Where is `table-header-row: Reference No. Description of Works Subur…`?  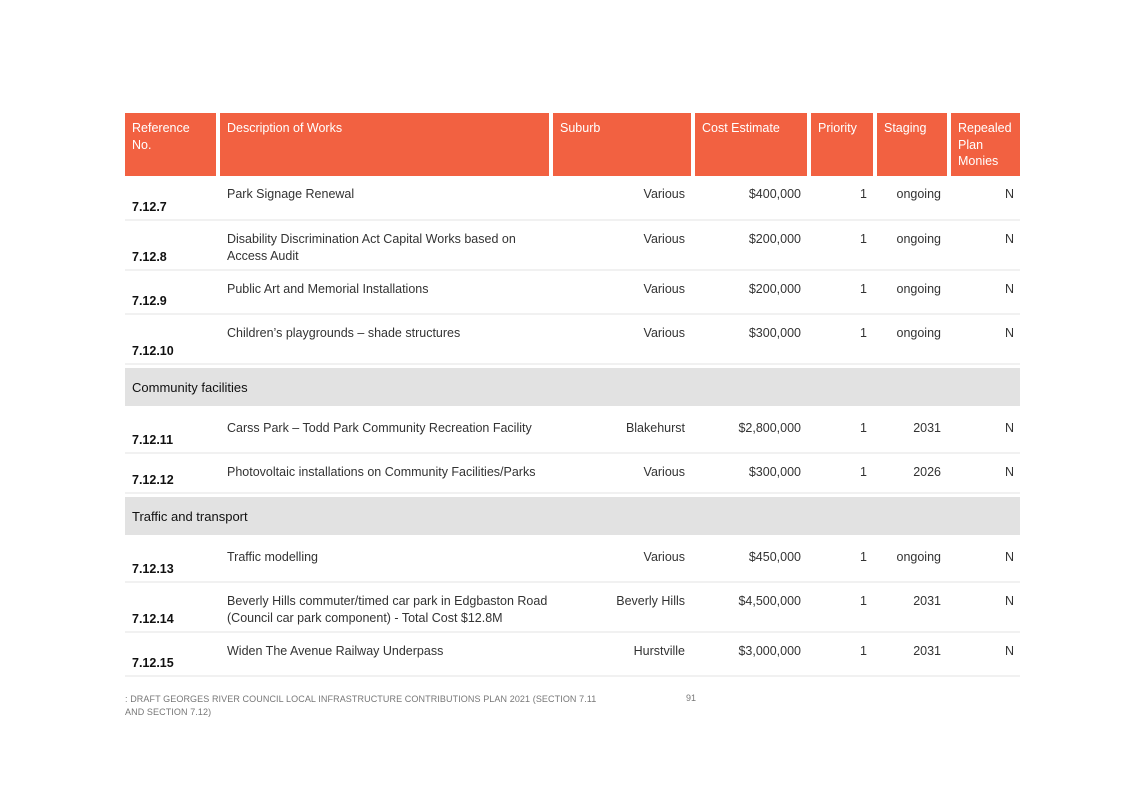 table-header-row: Reference No. Description of Works Subur… is located at coordinates (572, 144).